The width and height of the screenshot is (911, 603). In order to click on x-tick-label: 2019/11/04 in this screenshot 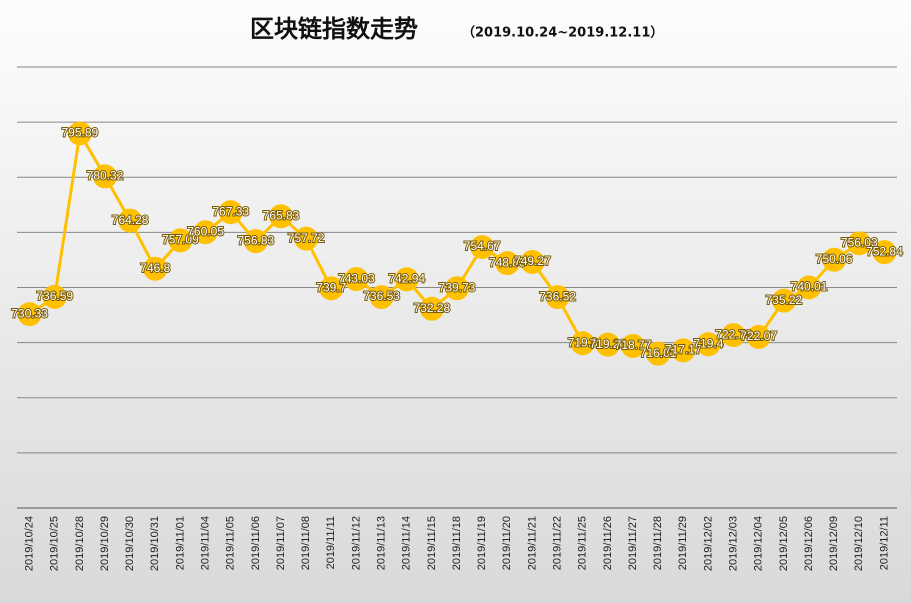, I will do `click(205, 543)`.